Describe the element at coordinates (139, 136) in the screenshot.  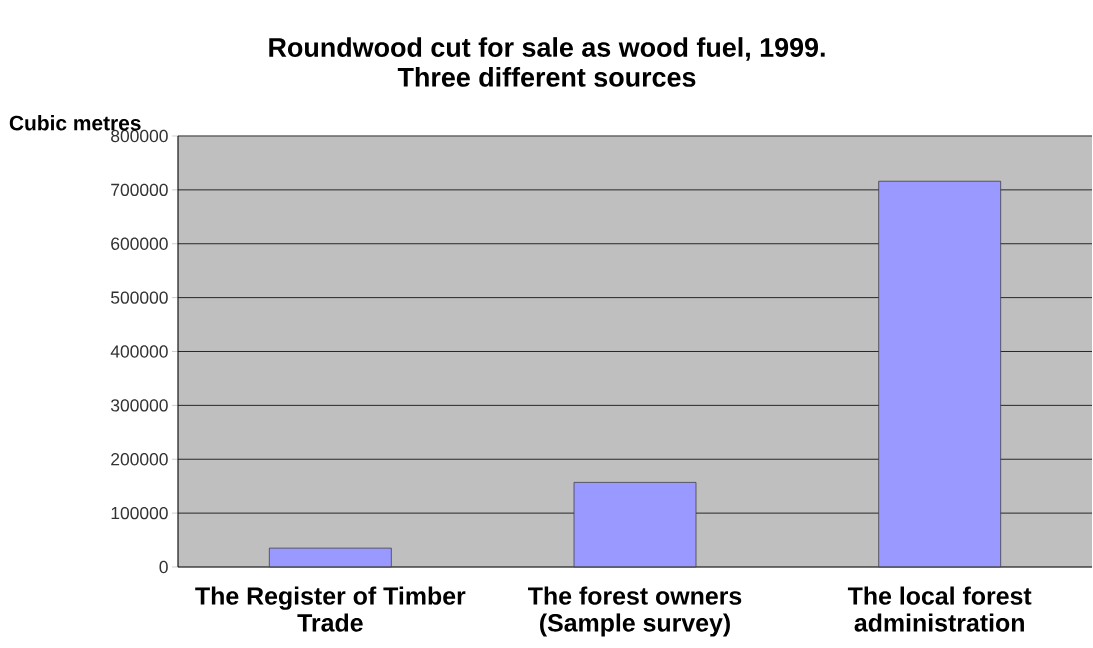
I see `y-tick-label: 800000` at that location.